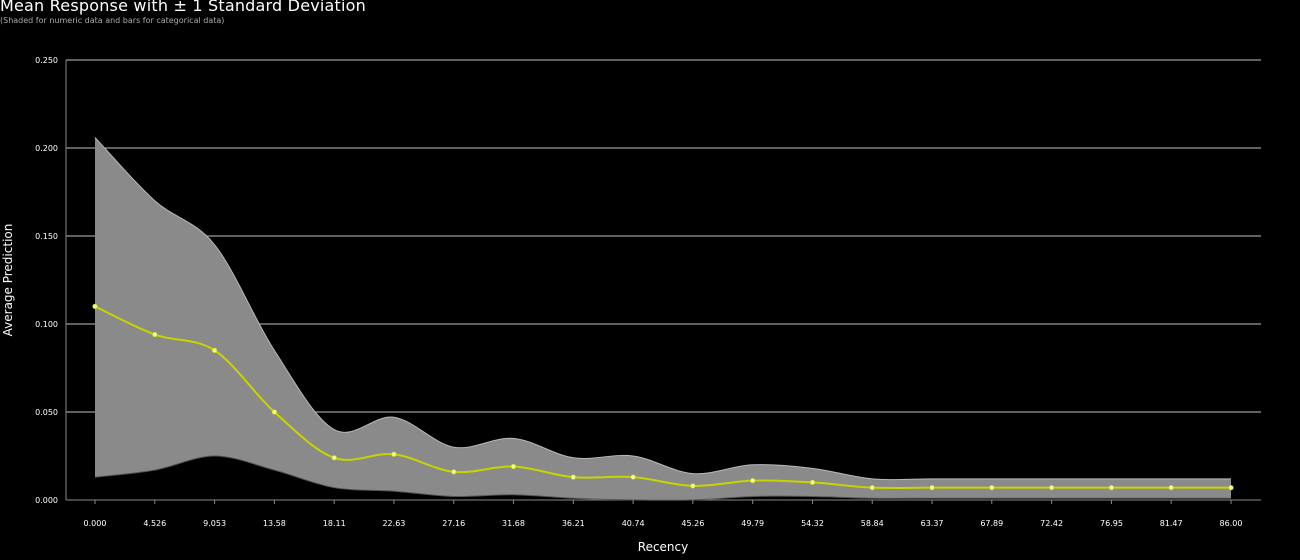  What do you see at coordinates (453, 523) in the screenshot?
I see `x-tick-label: 27.16` at bounding box center [453, 523].